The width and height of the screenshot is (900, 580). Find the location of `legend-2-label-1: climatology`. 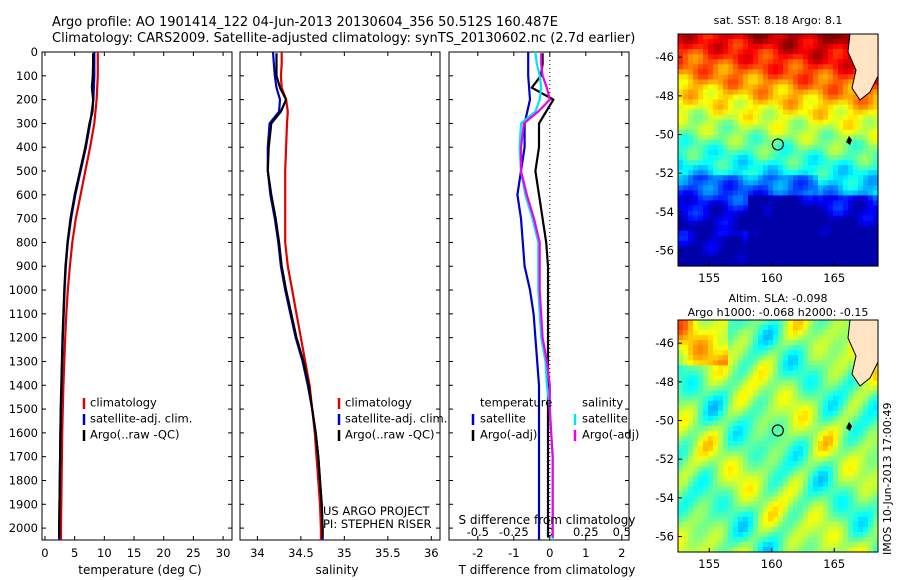

legend-2-label-1: climatology is located at coordinates (378, 403).